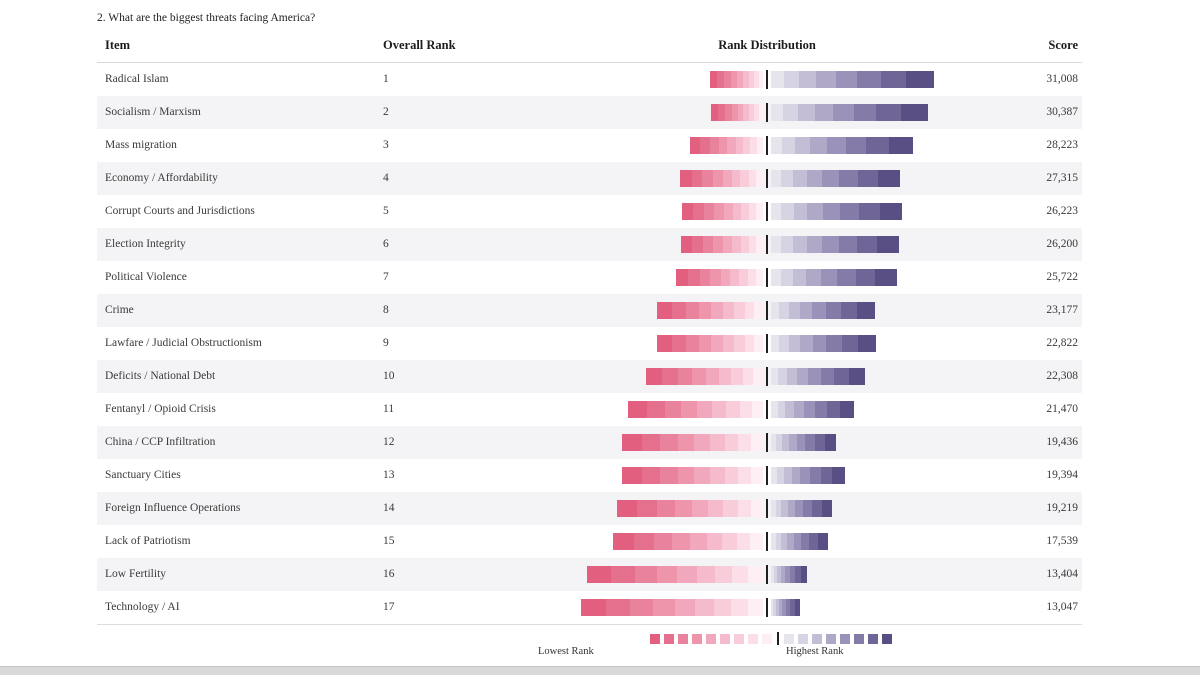  Describe the element at coordinates (389, 475) in the screenshot. I see `overall-rank-value: 13` at that location.